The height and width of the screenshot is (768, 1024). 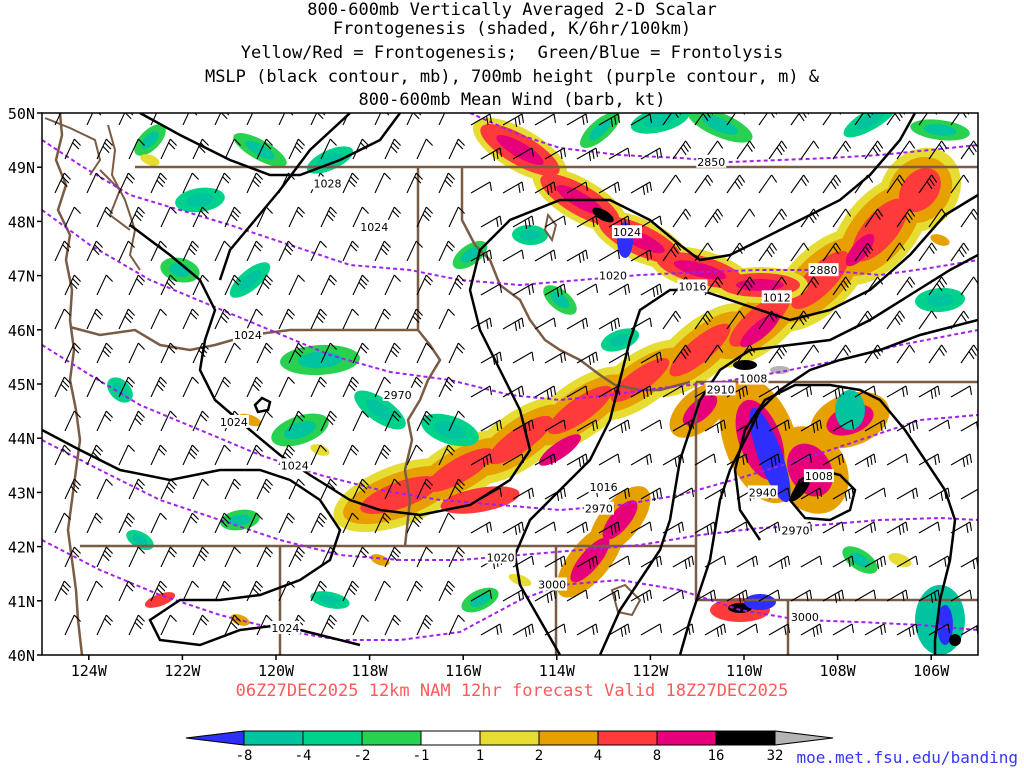 I want to click on height-label: 2880, so click(x=823, y=270).